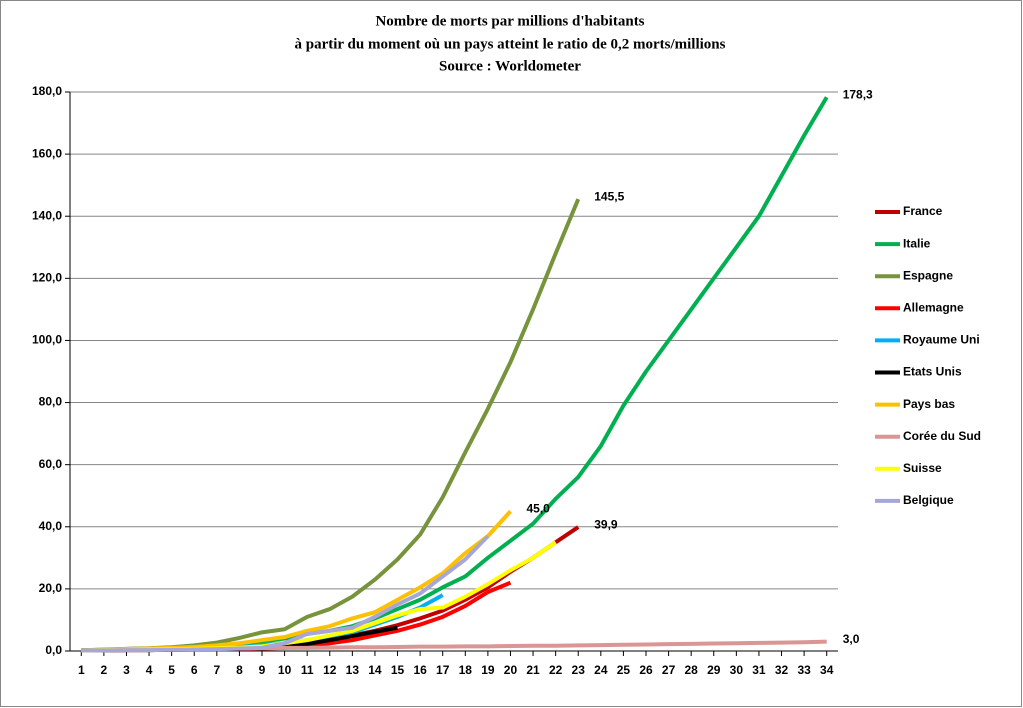  Describe the element at coordinates (81, 670) in the screenshot. I see `x-tick-label: 1` at that location.